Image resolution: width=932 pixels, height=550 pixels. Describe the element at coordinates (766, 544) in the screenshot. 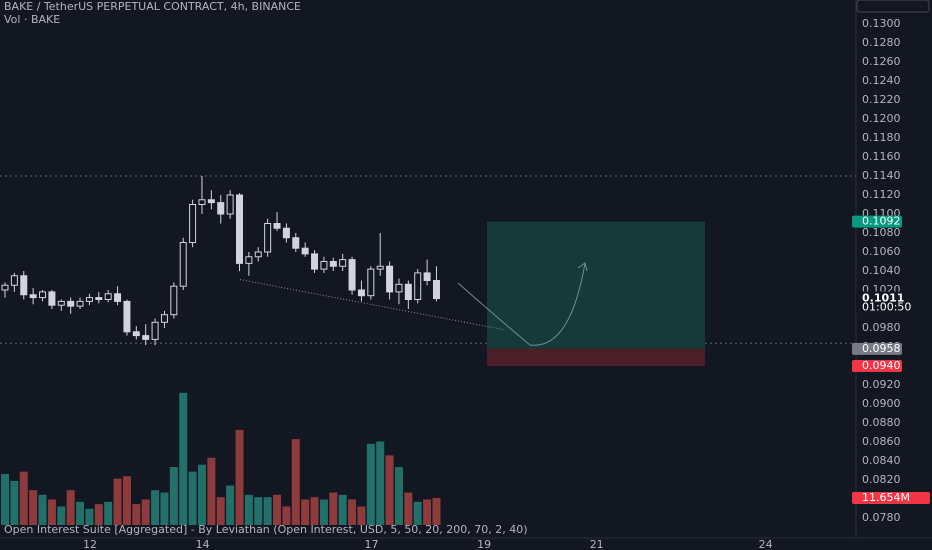

I see `x-tick-label: 24` at that location.